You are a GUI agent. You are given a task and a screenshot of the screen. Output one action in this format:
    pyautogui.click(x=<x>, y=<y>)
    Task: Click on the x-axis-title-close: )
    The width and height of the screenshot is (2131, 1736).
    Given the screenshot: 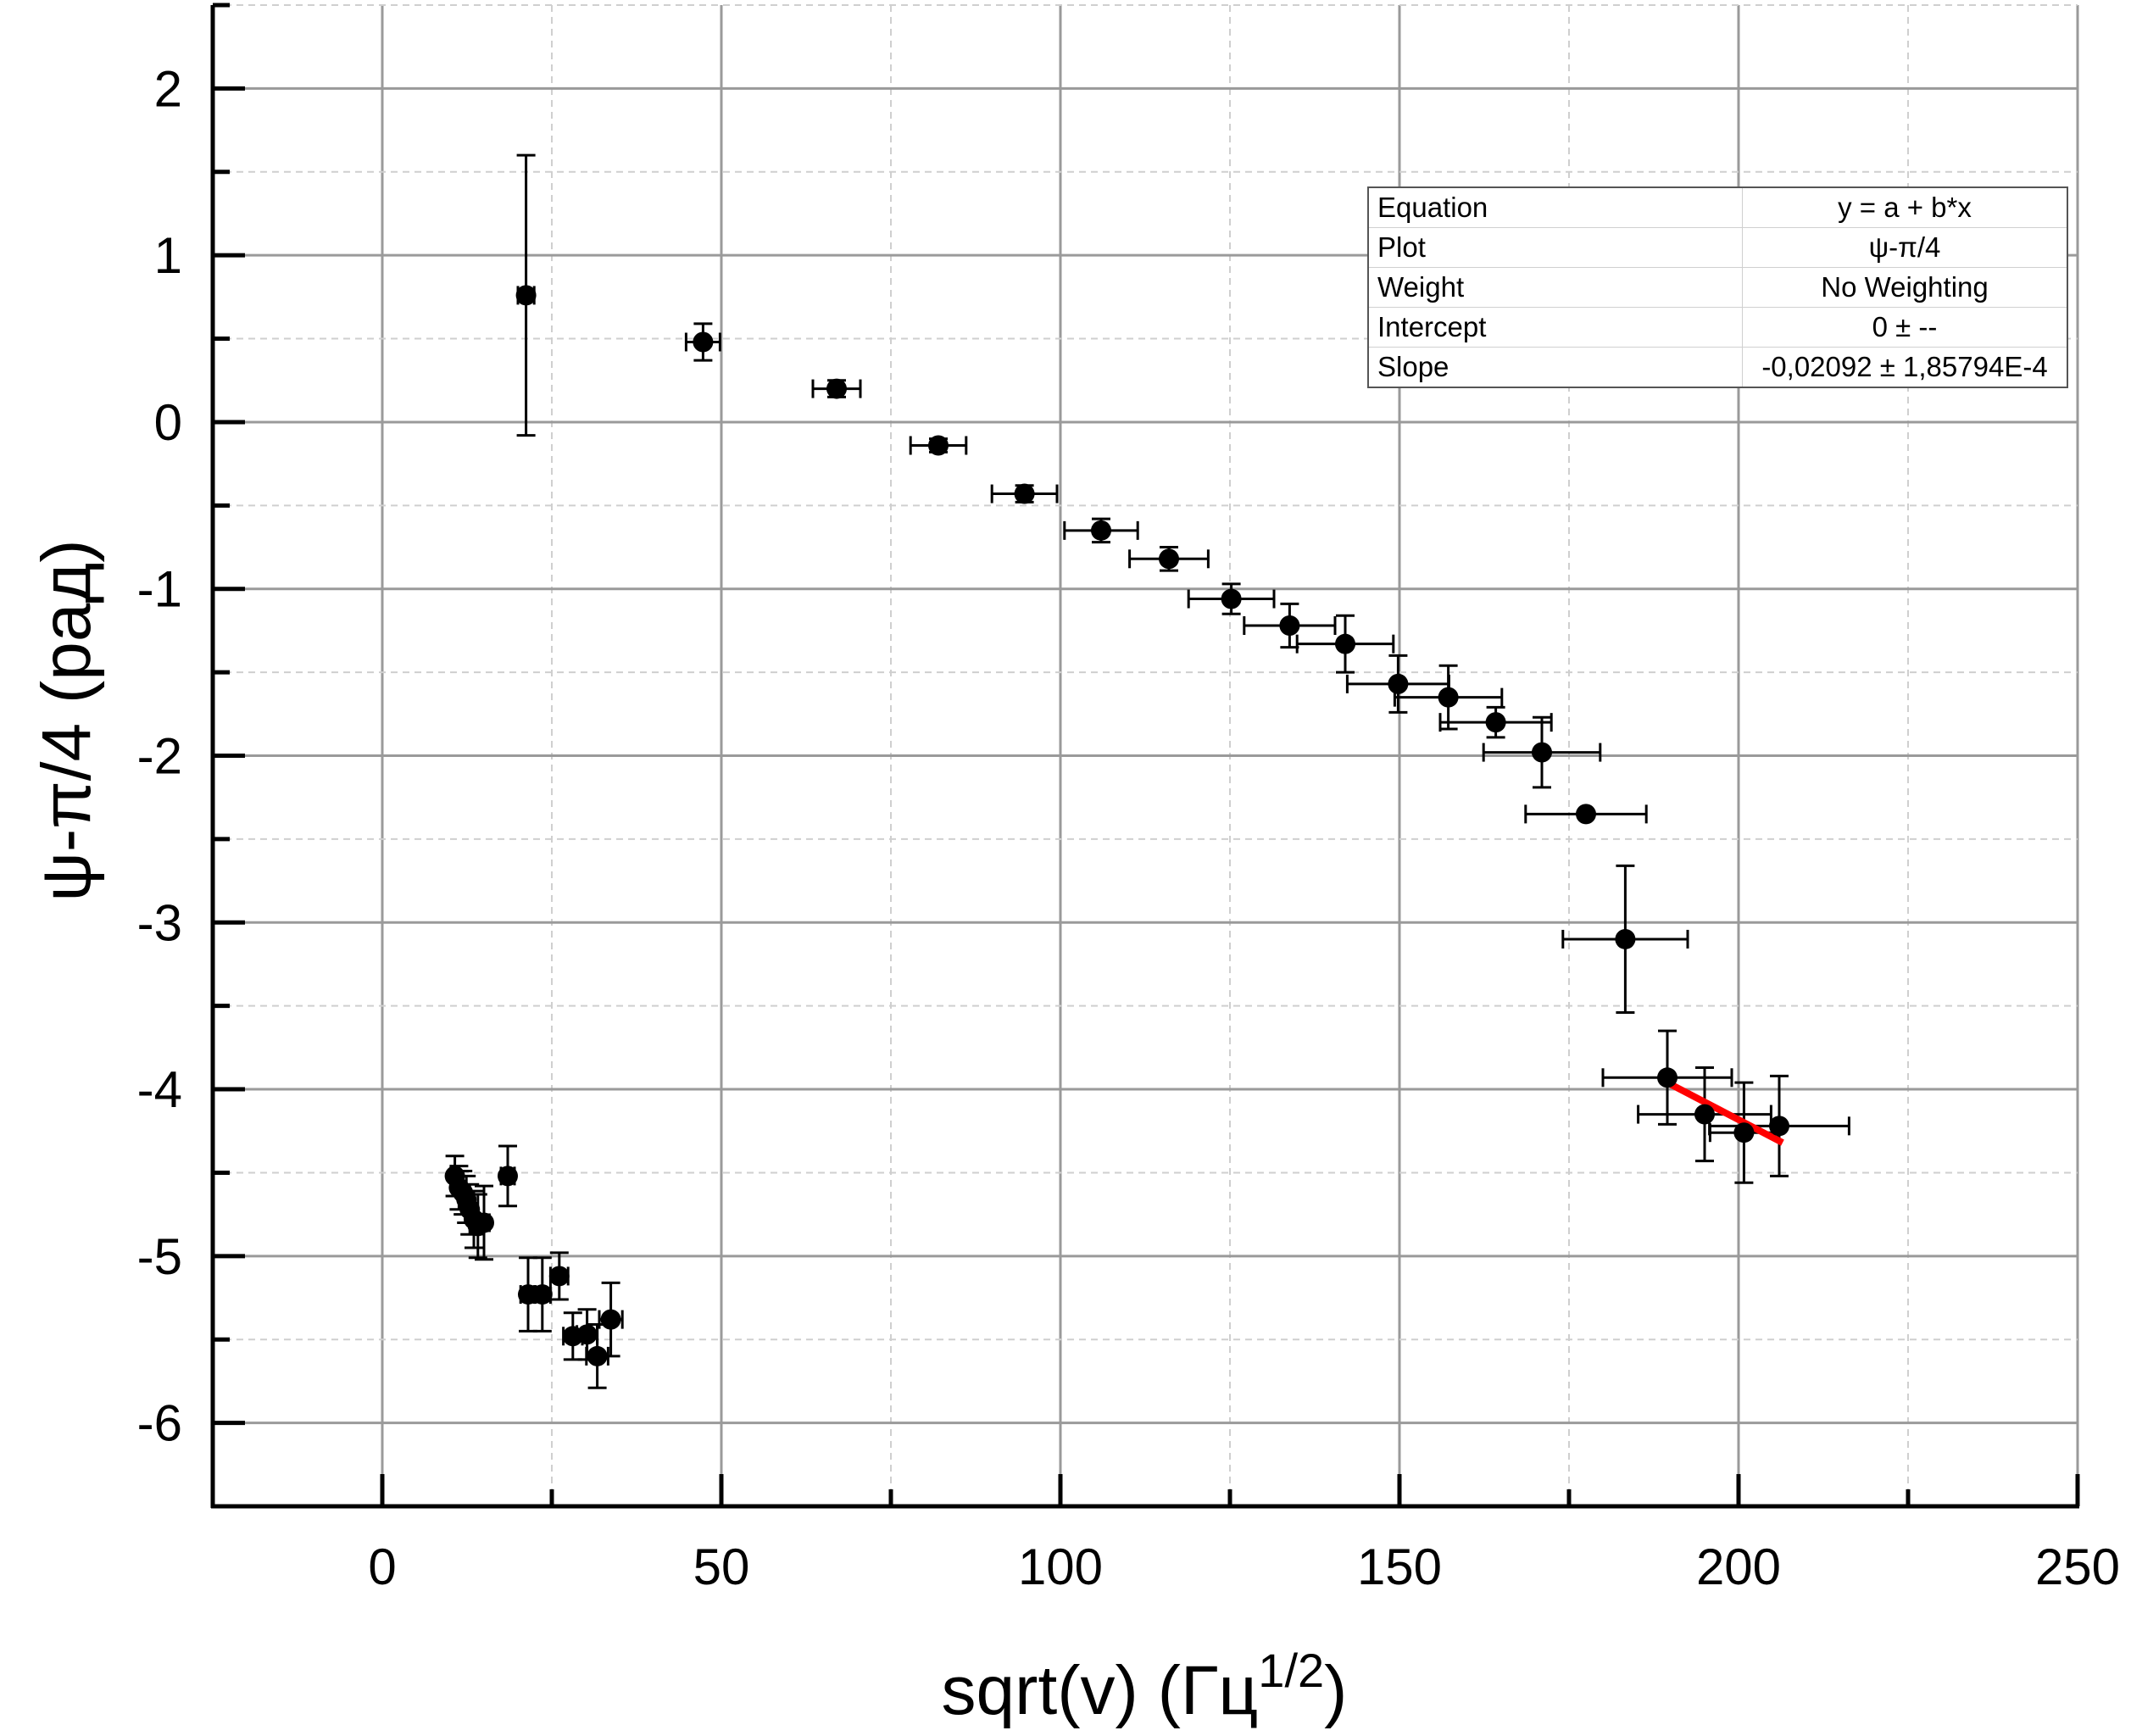 What is the action you would take?
    pyautogui.click(x=1335, y=1690)
    